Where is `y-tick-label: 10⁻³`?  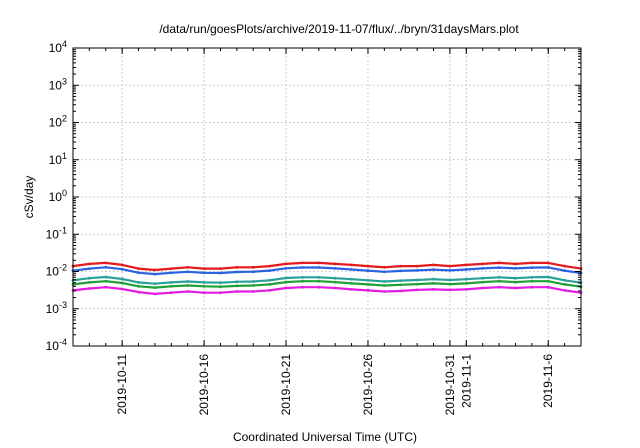
y-tick-label: 10⁻³ is located at coordinates (56, 308).